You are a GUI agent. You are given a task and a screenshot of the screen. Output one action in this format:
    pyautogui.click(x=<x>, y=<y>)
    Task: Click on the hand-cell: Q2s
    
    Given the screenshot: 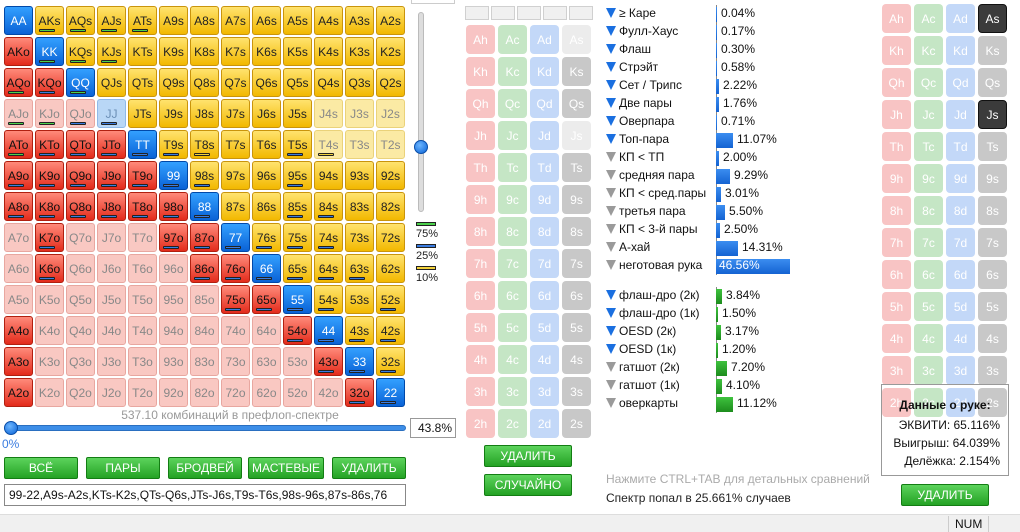 What is the action you would take?
    pyautogui.click(x=390, y=82)
    